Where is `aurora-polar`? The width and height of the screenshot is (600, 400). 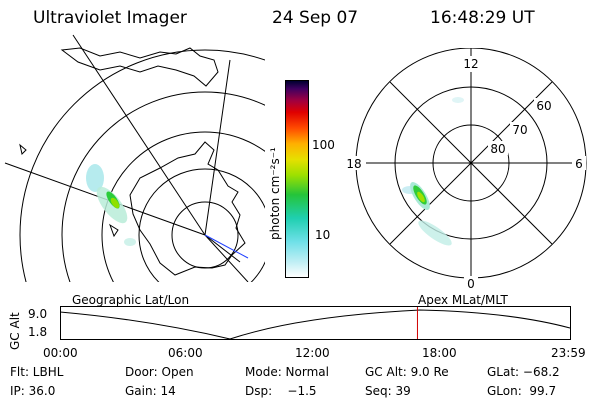
aurora-polar is located at coordinates (433, 171).